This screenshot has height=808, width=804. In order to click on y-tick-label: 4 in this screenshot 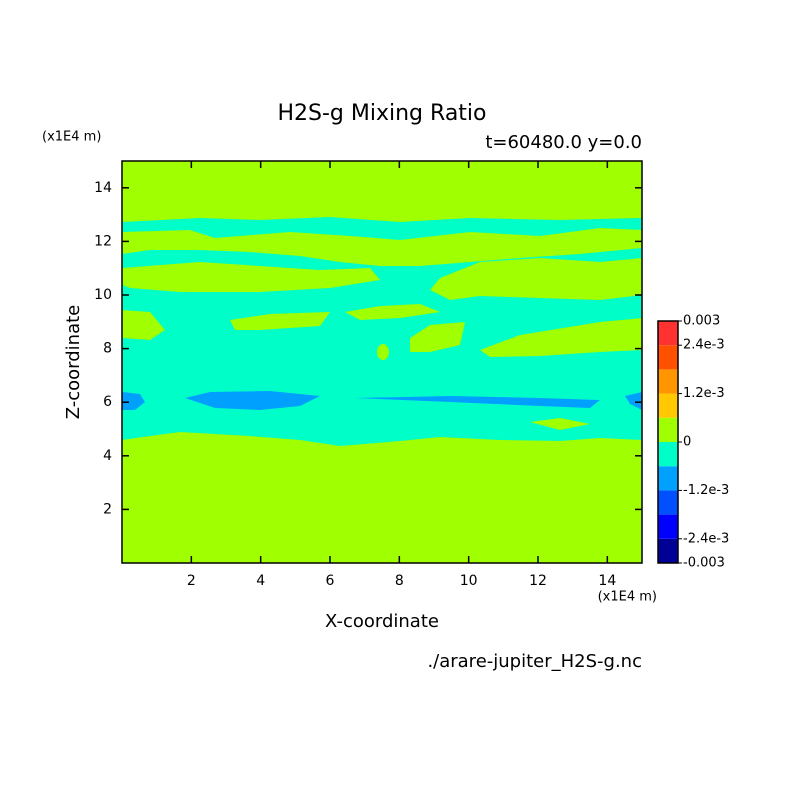, I will do `click(107, 456)`.